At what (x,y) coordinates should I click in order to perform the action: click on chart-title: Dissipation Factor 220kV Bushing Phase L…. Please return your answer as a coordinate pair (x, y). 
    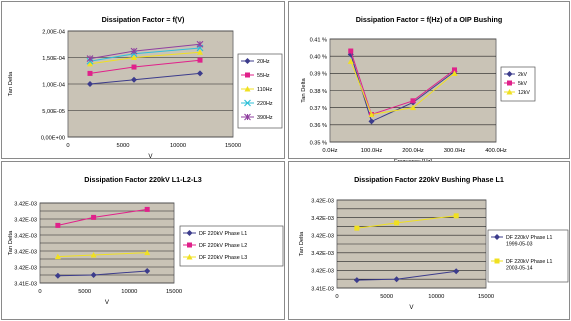
    Looking at the image, I should click on (429, 179).